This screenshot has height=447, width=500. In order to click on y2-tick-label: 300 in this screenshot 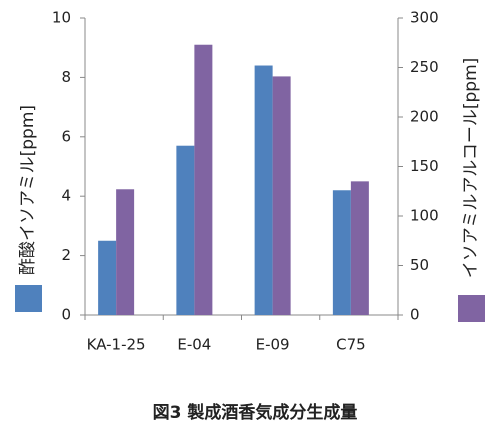, I will do `click(424, 18)`.